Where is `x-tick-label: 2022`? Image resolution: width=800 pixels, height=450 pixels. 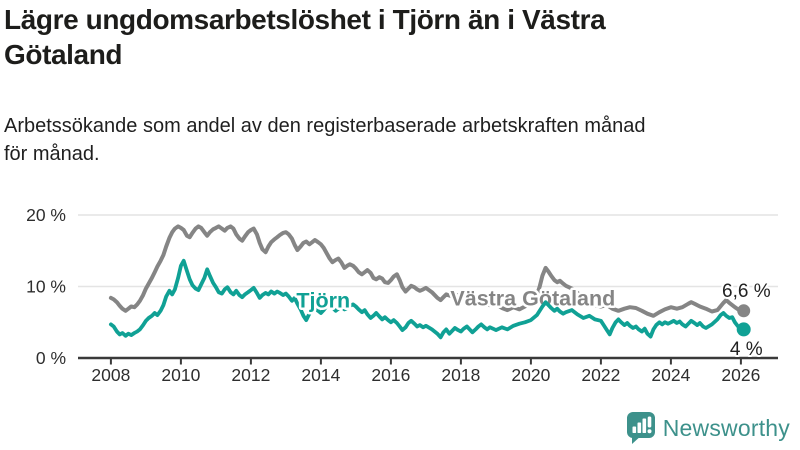
x-tick-label: 2022 is located at coordinates (600, 375).